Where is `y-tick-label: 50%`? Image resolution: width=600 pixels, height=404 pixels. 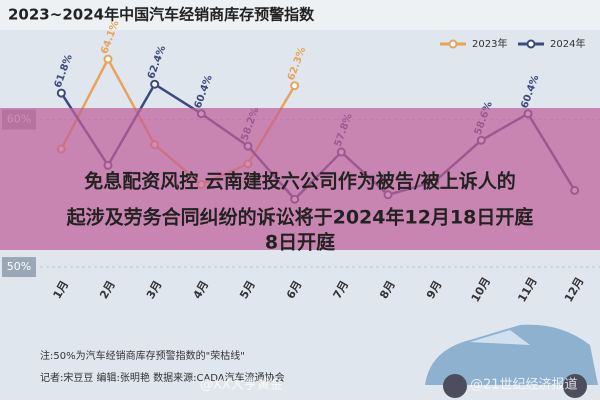 y-tick-label: 50% is located at coordinates (19, 266).